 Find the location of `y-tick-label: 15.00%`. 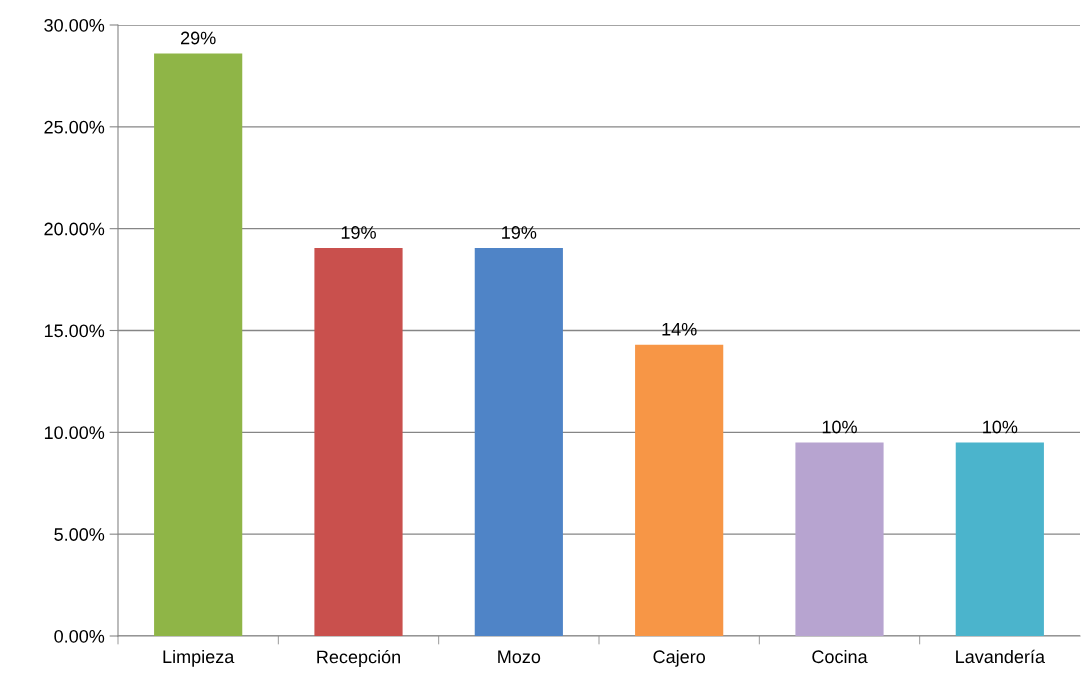

y-tick-label: 15.00% is located at coordinates (74, 331).